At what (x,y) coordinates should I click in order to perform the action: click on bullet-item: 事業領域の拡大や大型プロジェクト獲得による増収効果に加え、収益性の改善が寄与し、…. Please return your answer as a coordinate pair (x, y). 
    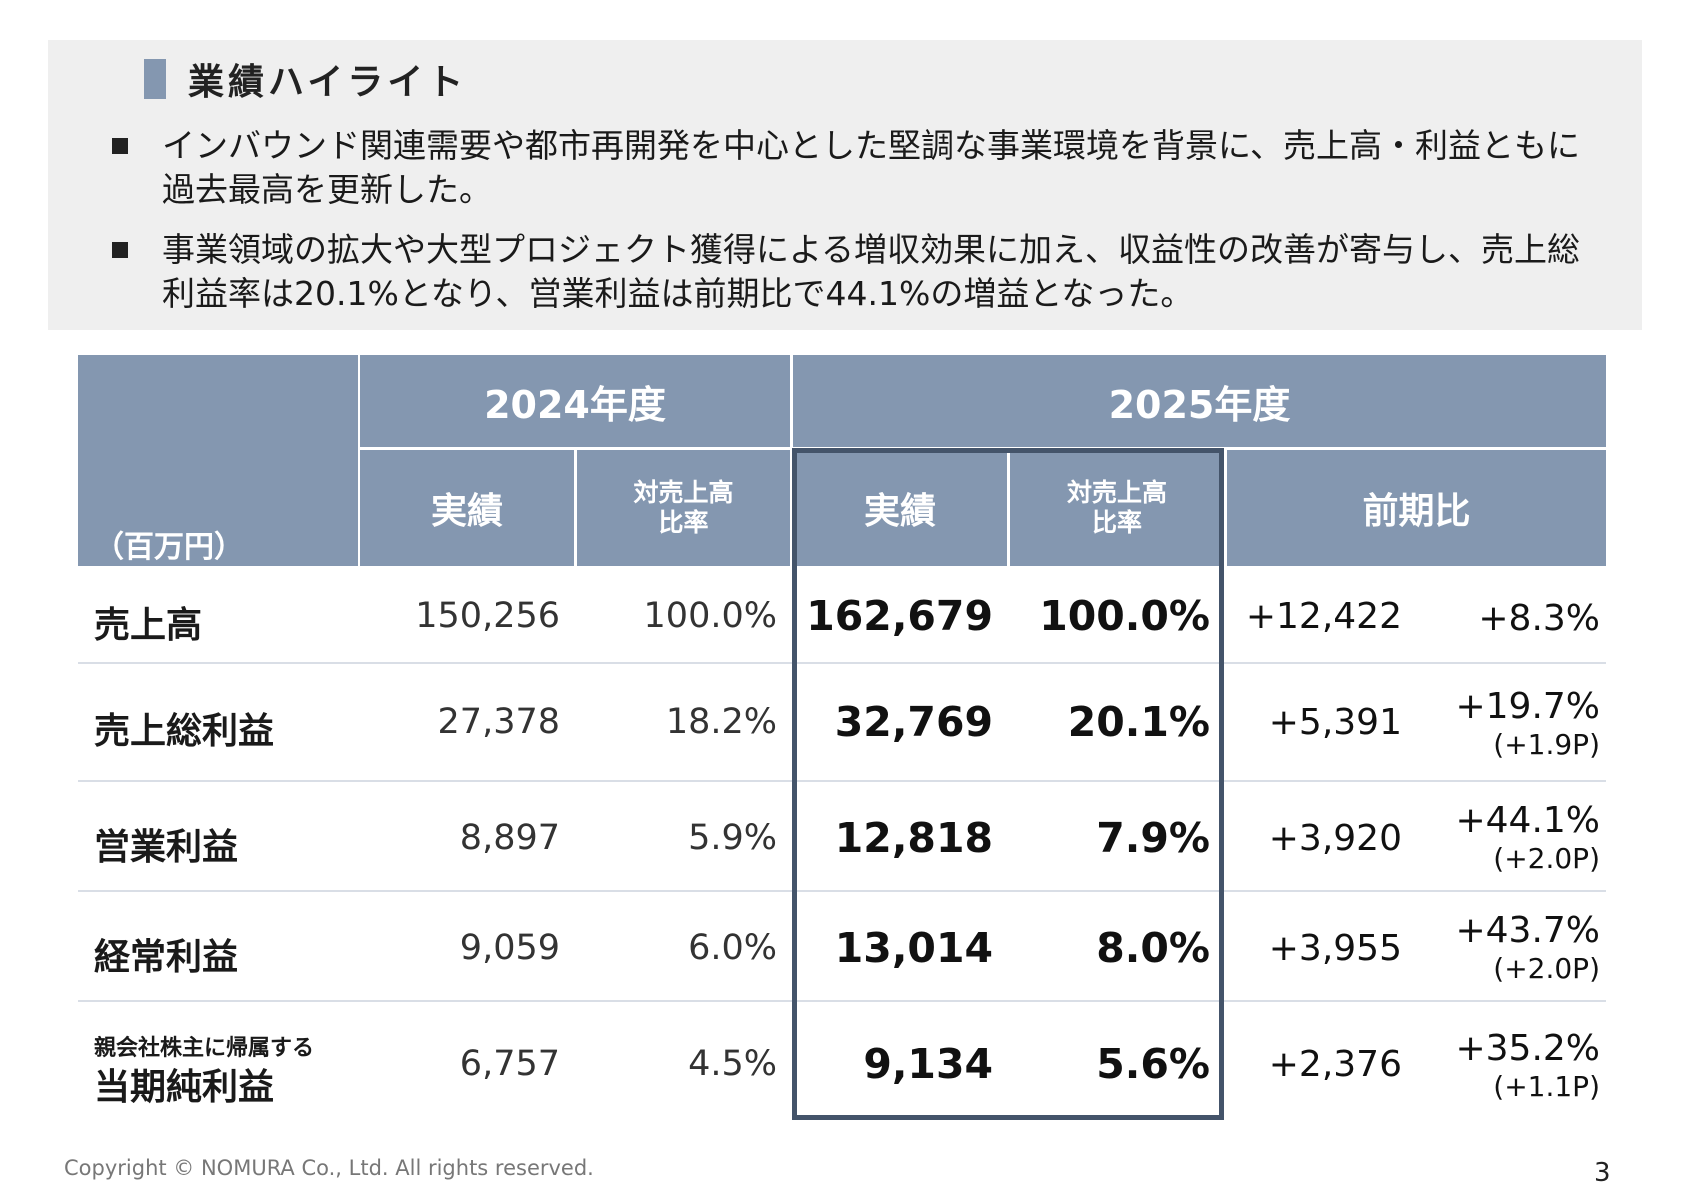
    Looking at the image, I should click on (852, 272).